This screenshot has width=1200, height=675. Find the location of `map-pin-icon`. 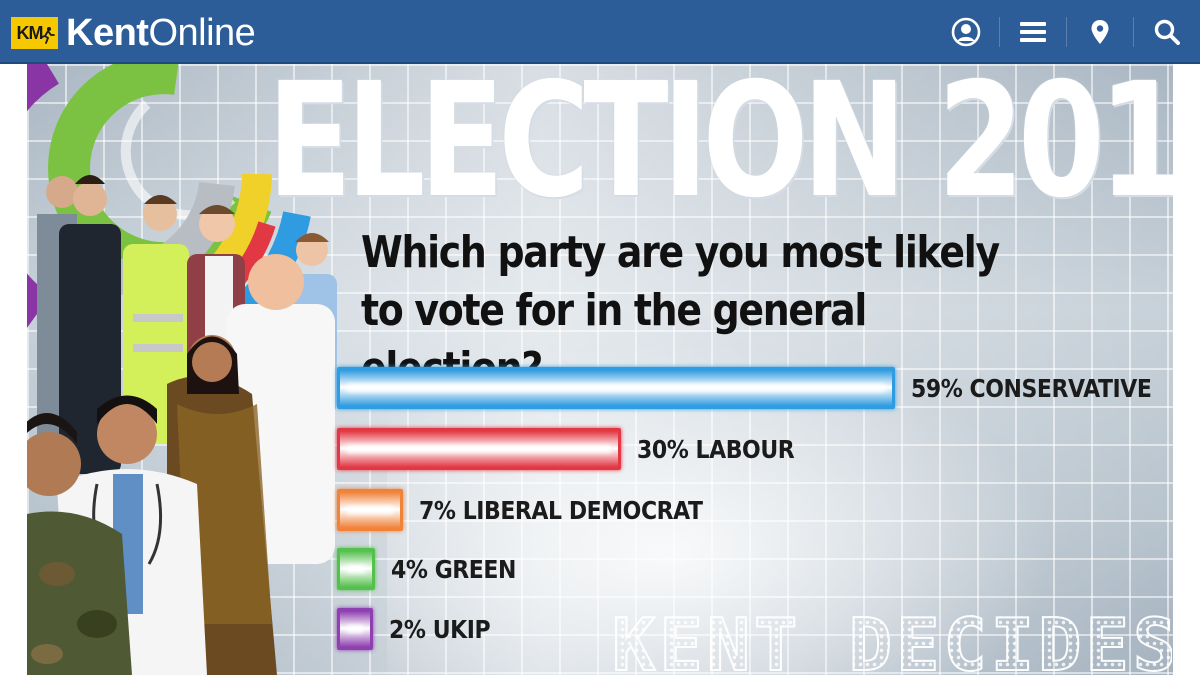

map-pin-icon is located at coordinates (1100, 32).